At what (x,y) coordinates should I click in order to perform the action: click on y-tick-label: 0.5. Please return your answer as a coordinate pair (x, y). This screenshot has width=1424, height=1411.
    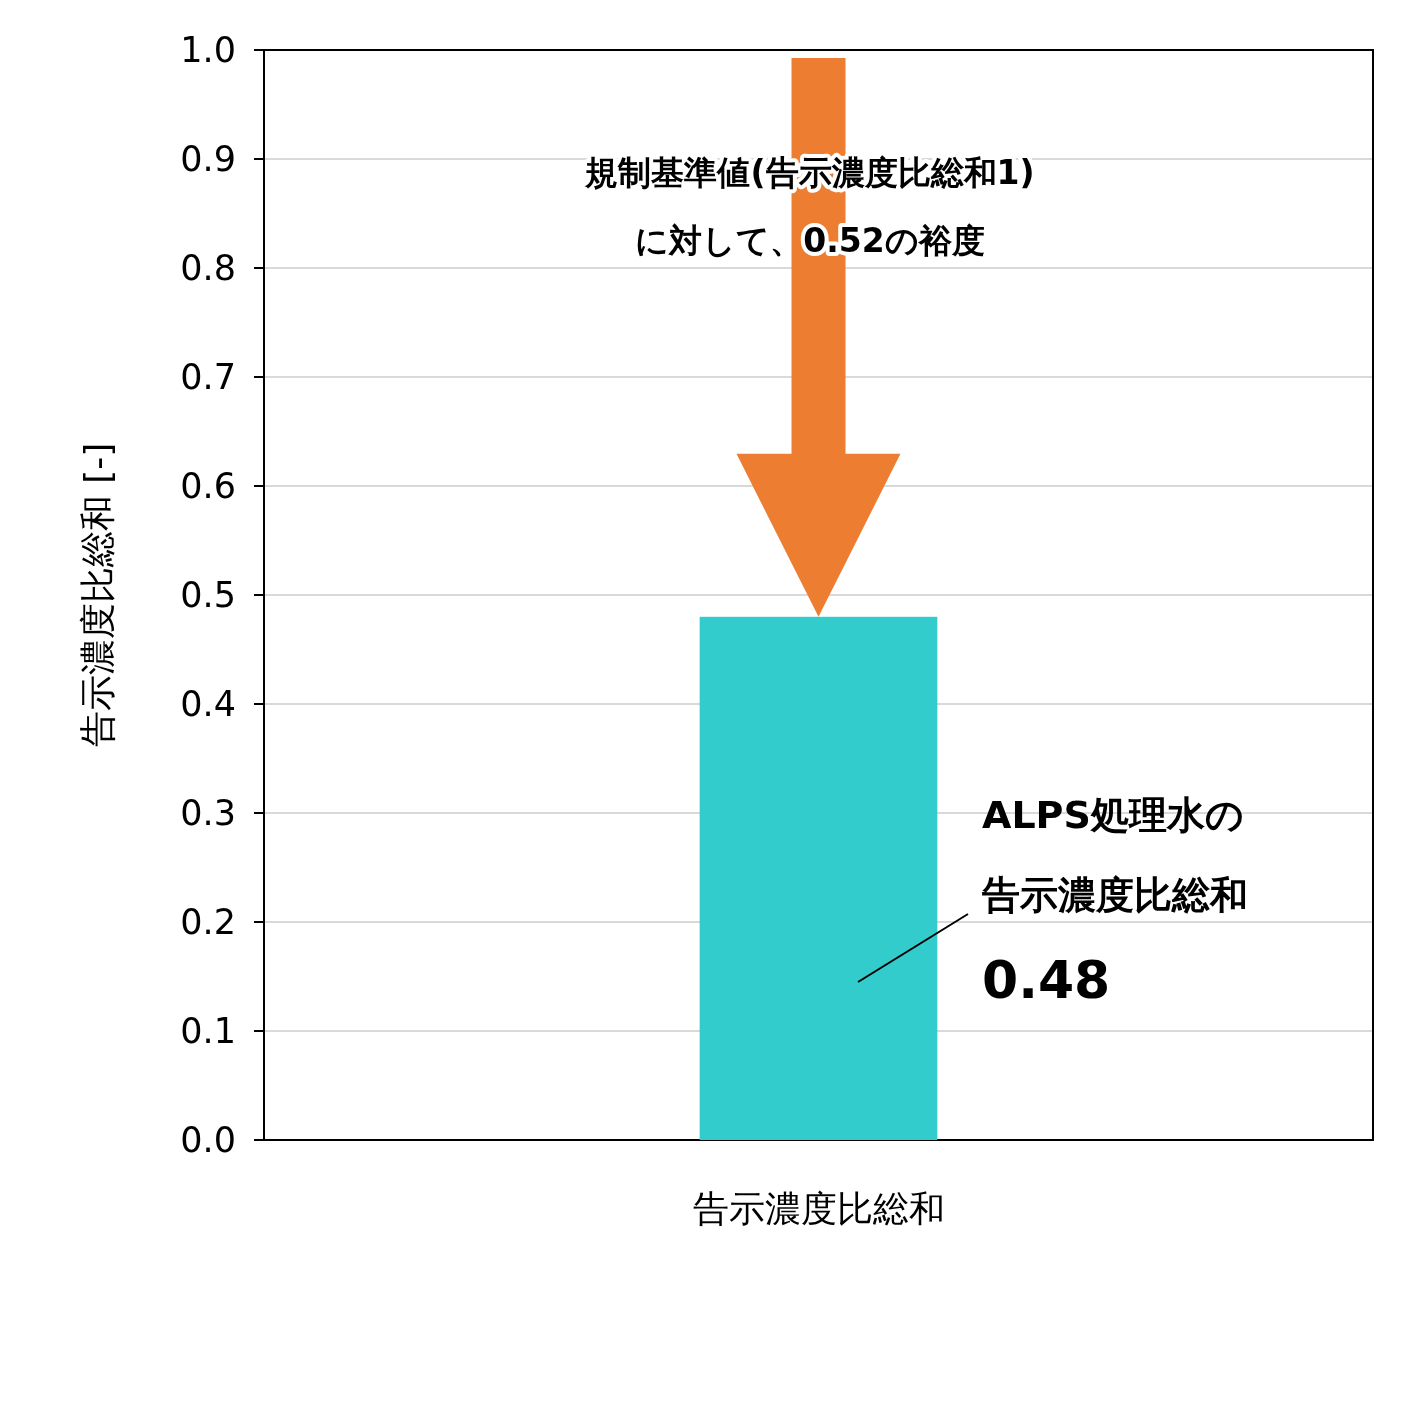
    Looking at the image, I should click on (208, 595).